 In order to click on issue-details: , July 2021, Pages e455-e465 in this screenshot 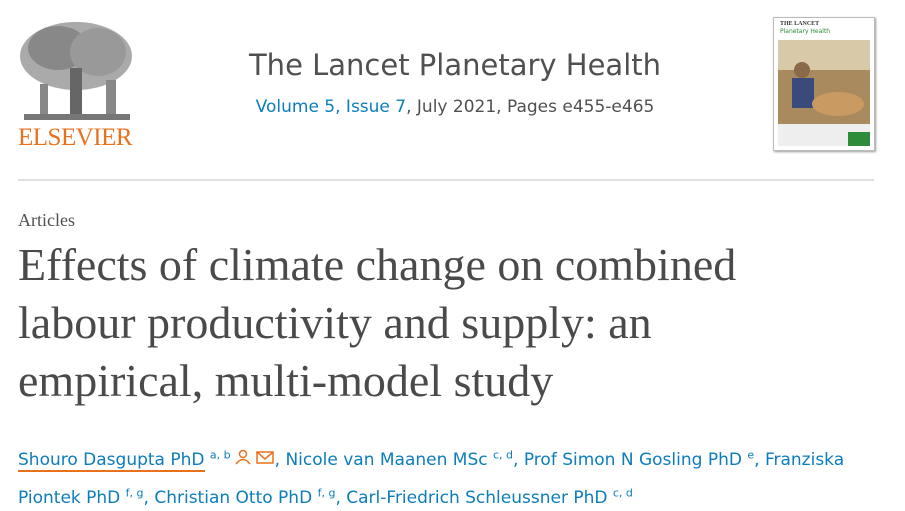, I will do `click(530, 107)`.